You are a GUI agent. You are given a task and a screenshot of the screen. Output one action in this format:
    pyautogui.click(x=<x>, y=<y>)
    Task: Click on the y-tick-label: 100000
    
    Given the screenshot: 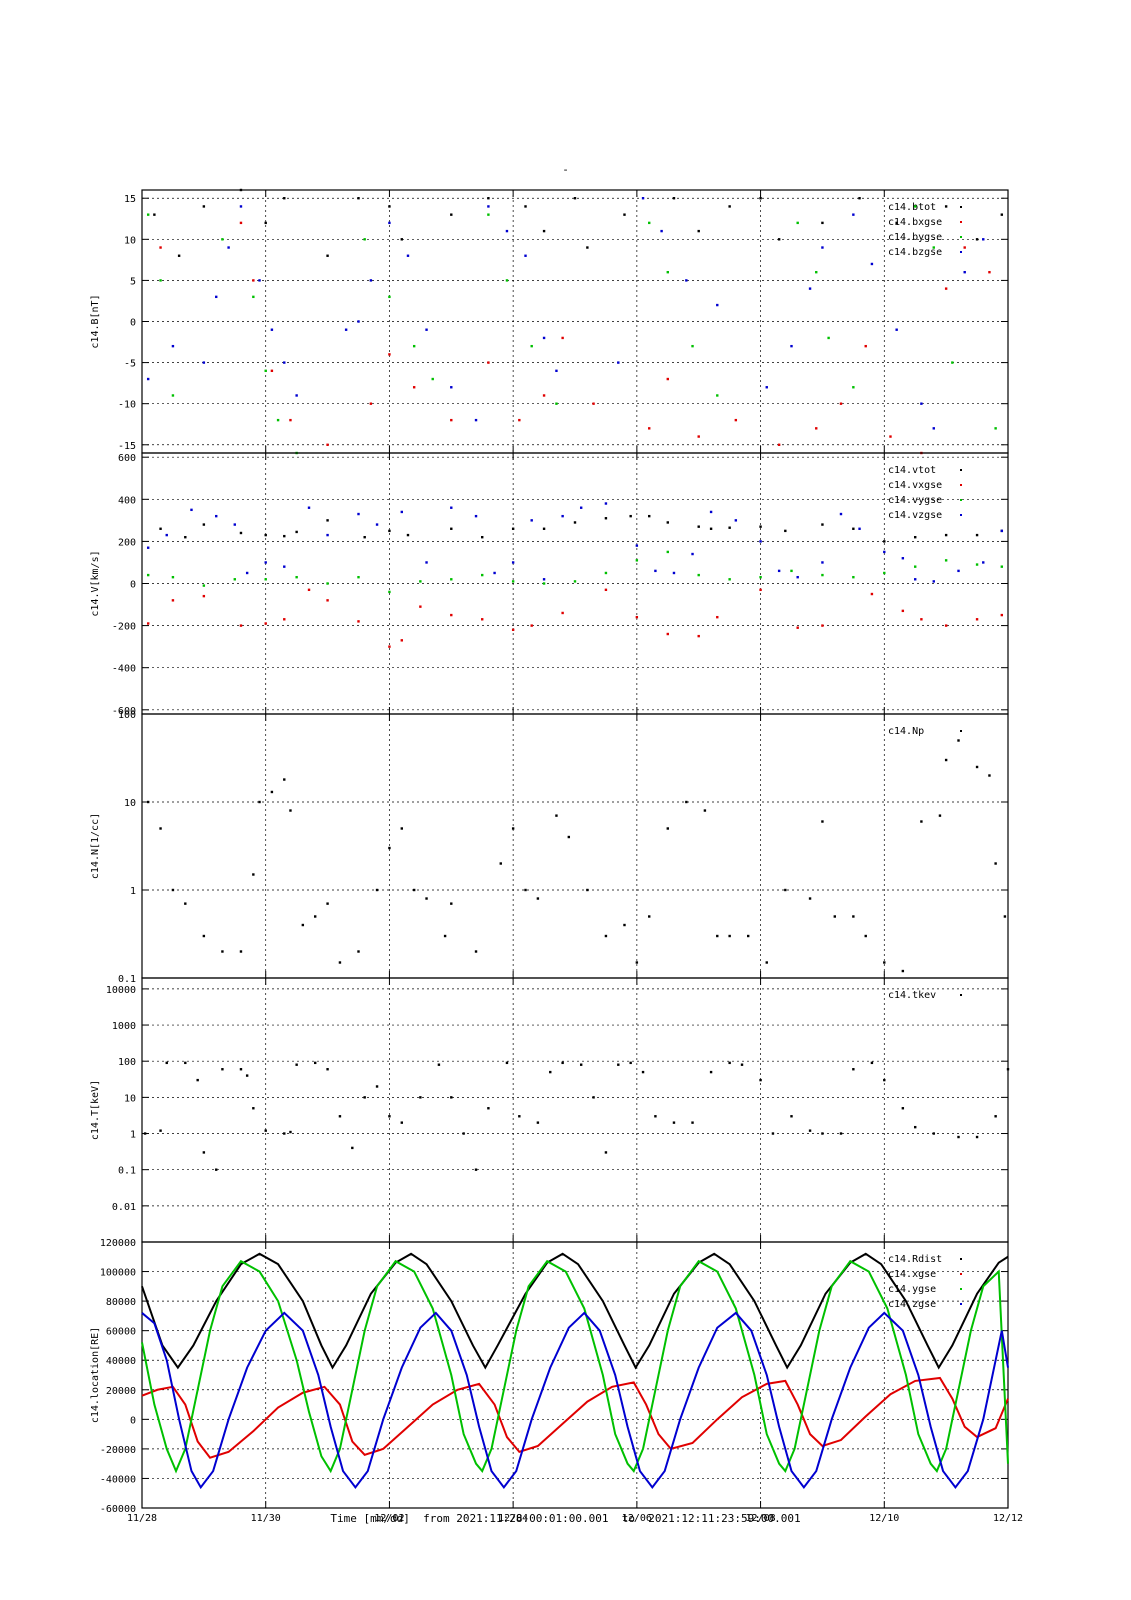 What is the action you would take?
    pyautogui.click(x=118, y=1273)
    